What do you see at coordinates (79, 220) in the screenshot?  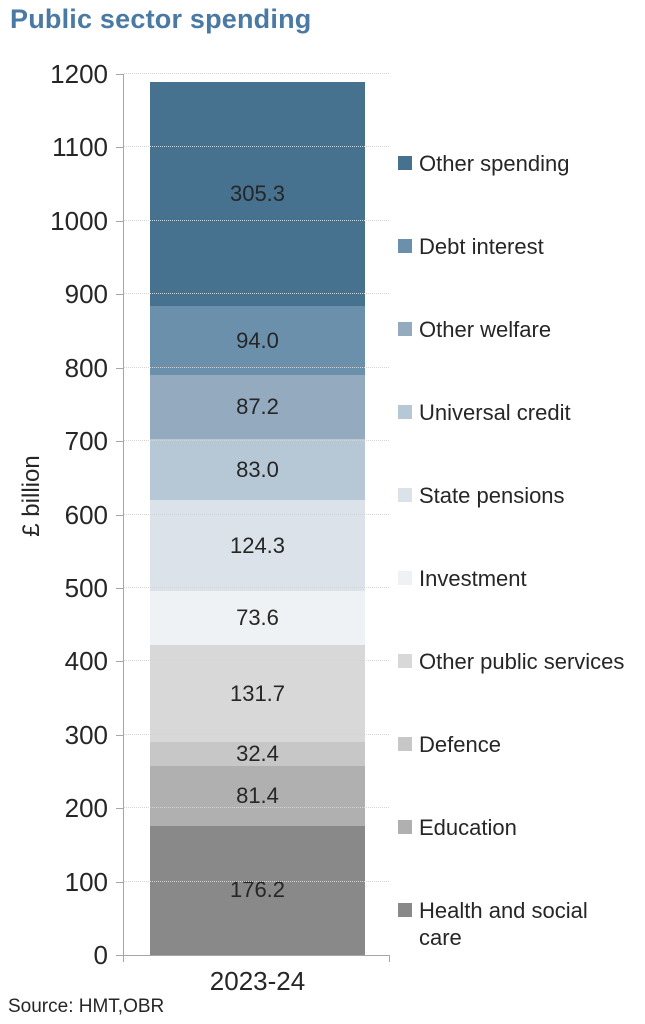 I see `y-tick-label: 1000` at bounding box center [79, 220].